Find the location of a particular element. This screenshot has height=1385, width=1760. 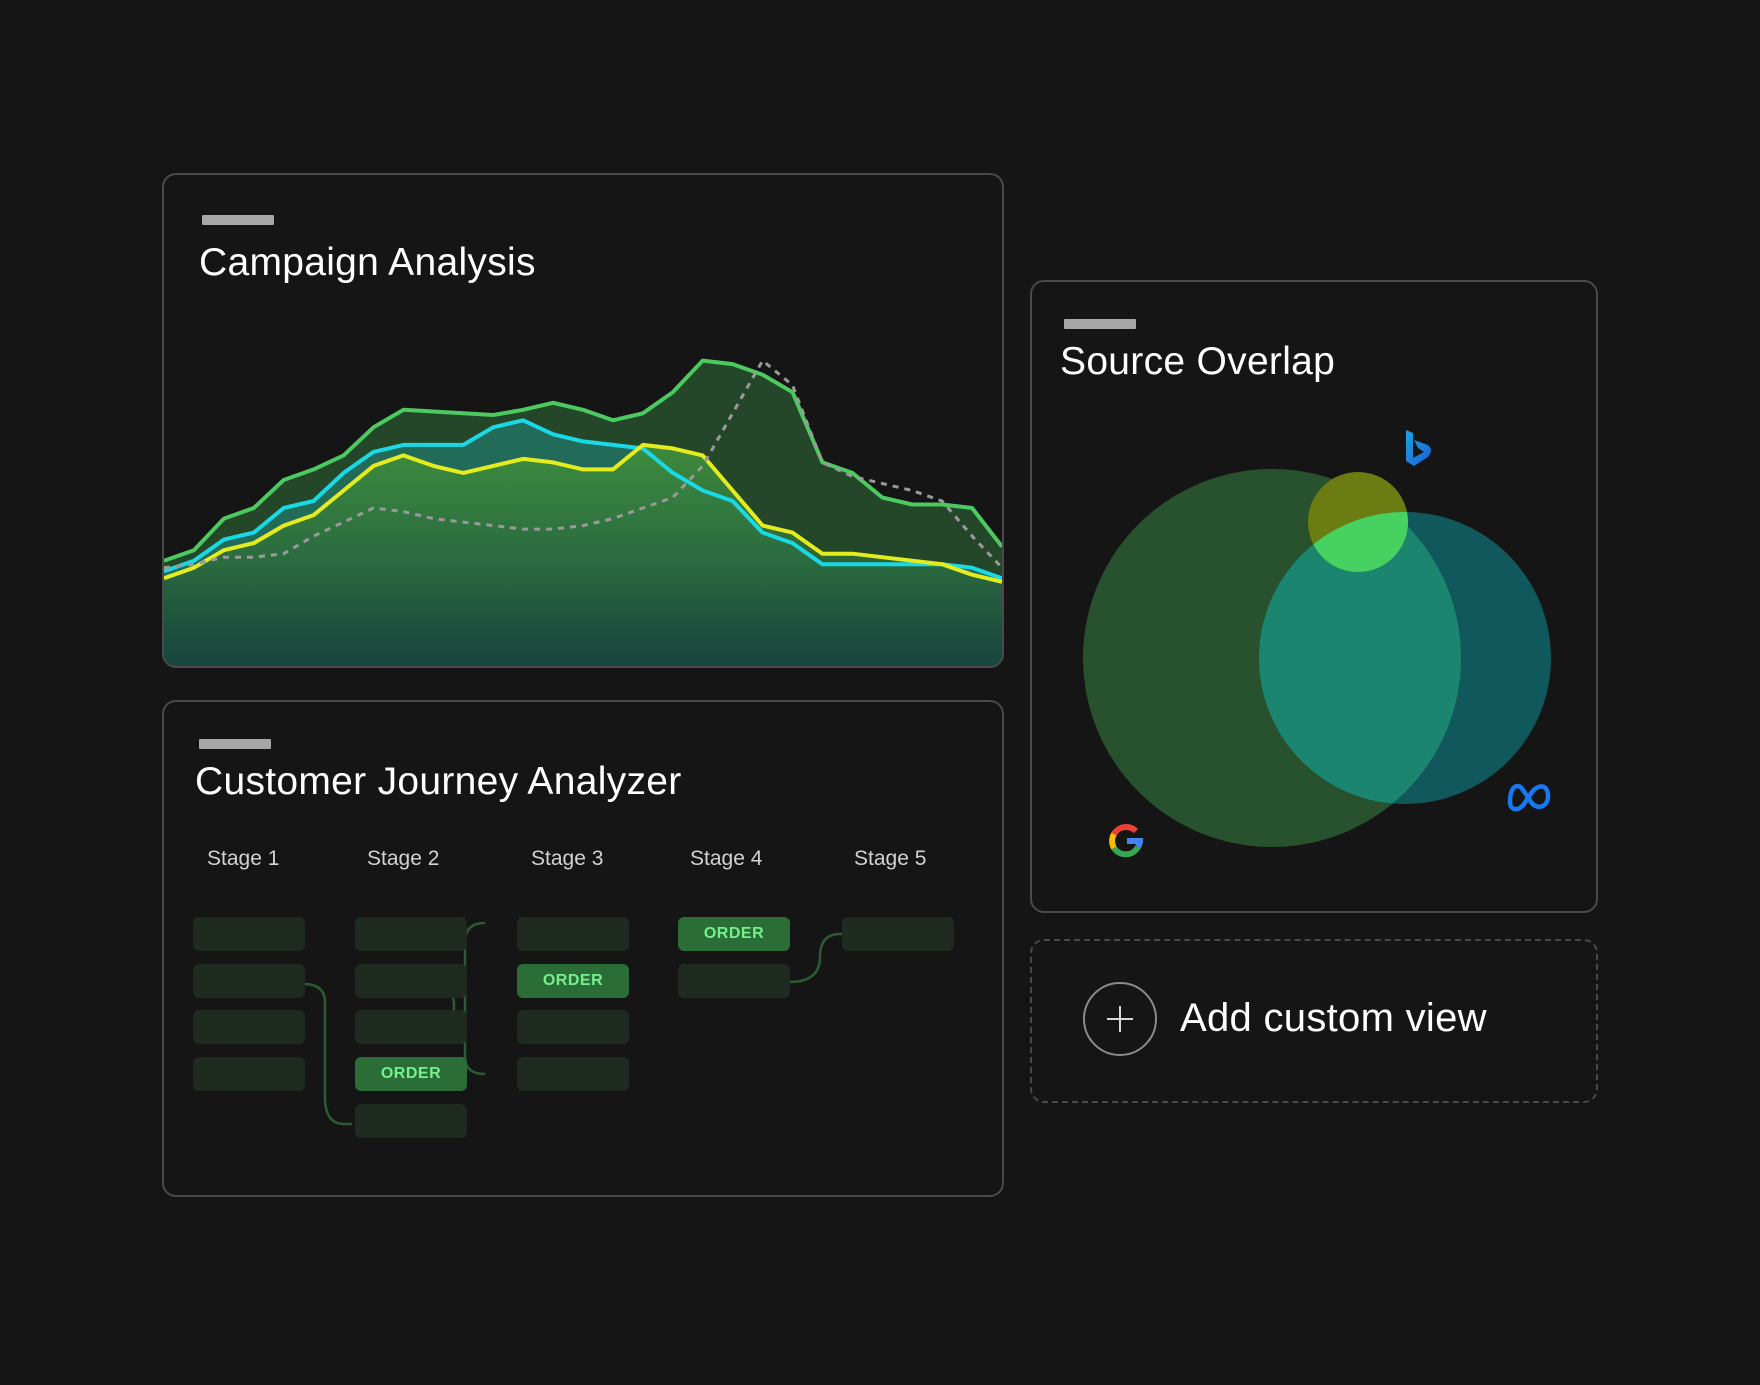

stage-label: Stage 4 is located at coordinates (726, 858).